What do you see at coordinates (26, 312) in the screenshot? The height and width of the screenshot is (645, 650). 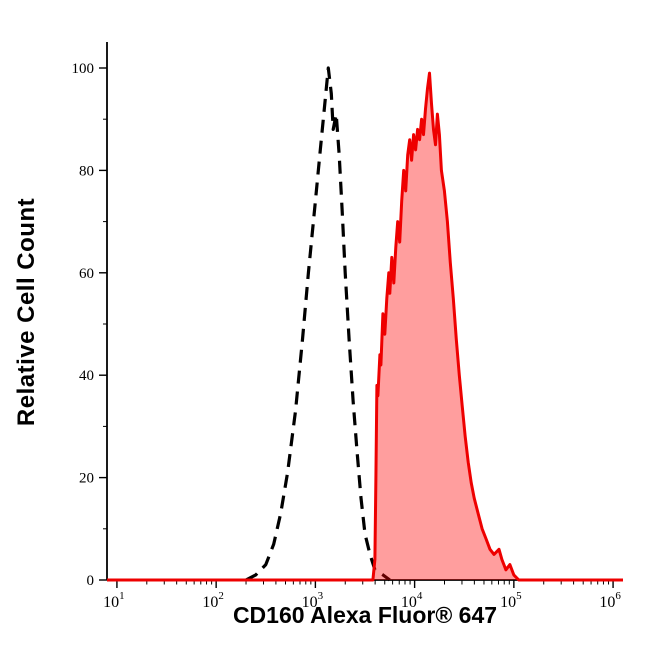 I see `y-axis-label: Relative Cell Count` at bounding box center [26, 312].